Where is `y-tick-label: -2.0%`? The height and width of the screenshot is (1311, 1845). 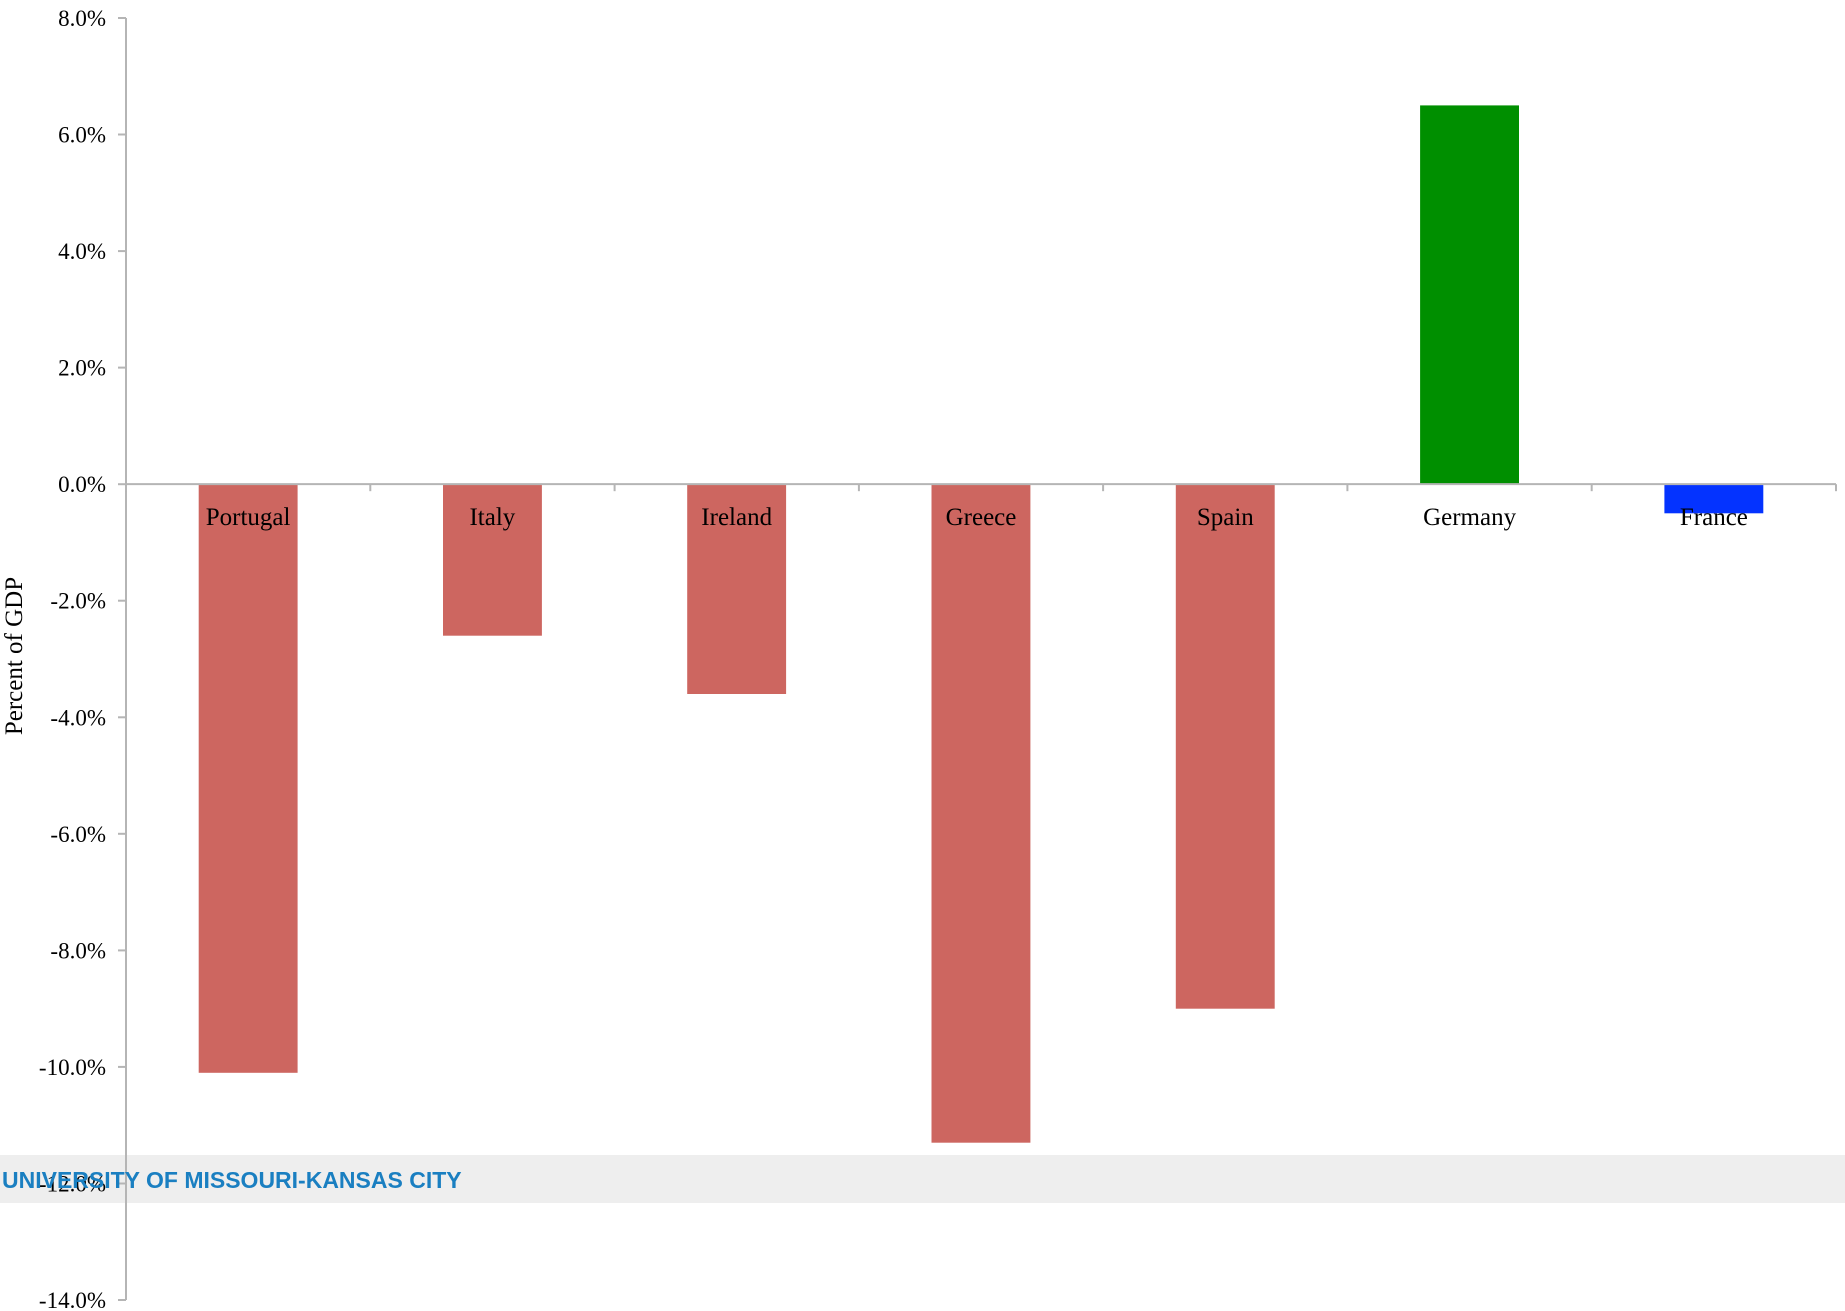
y-tick-label: -2.0% is located at coordinates (78, 601).